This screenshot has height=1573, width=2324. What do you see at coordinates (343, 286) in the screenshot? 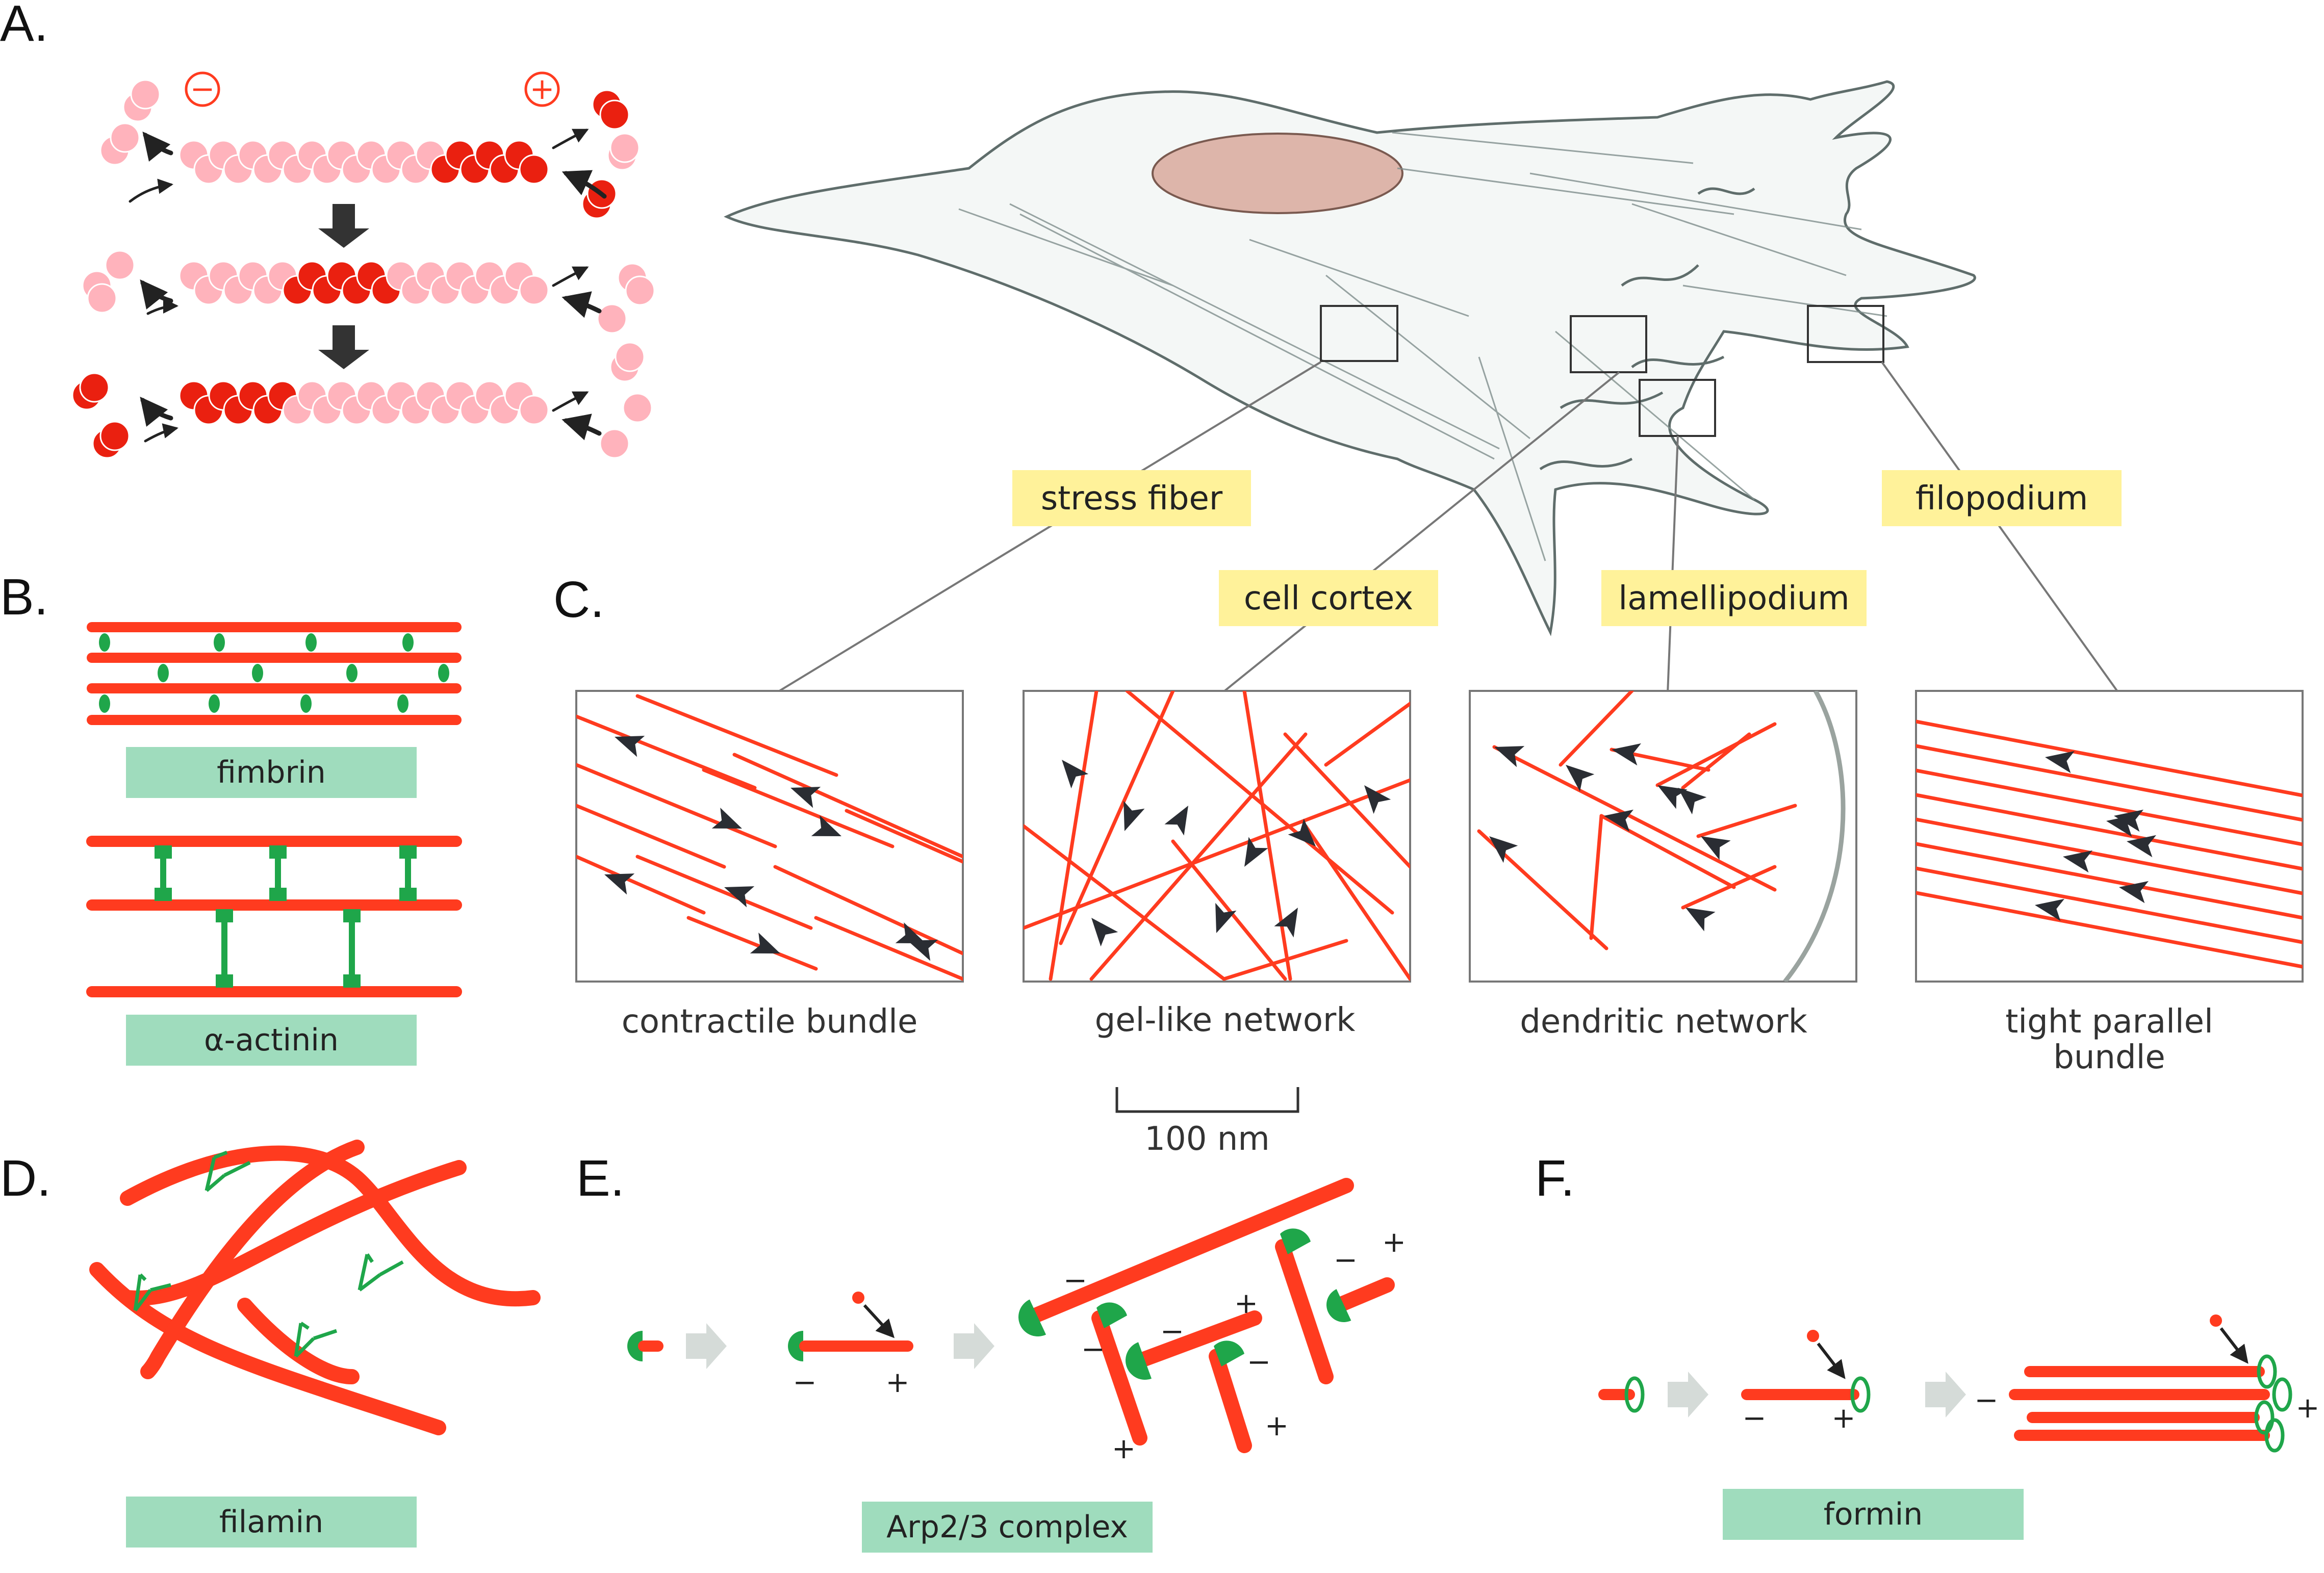
I see `step-arrows` at bounding box center [343, 286].